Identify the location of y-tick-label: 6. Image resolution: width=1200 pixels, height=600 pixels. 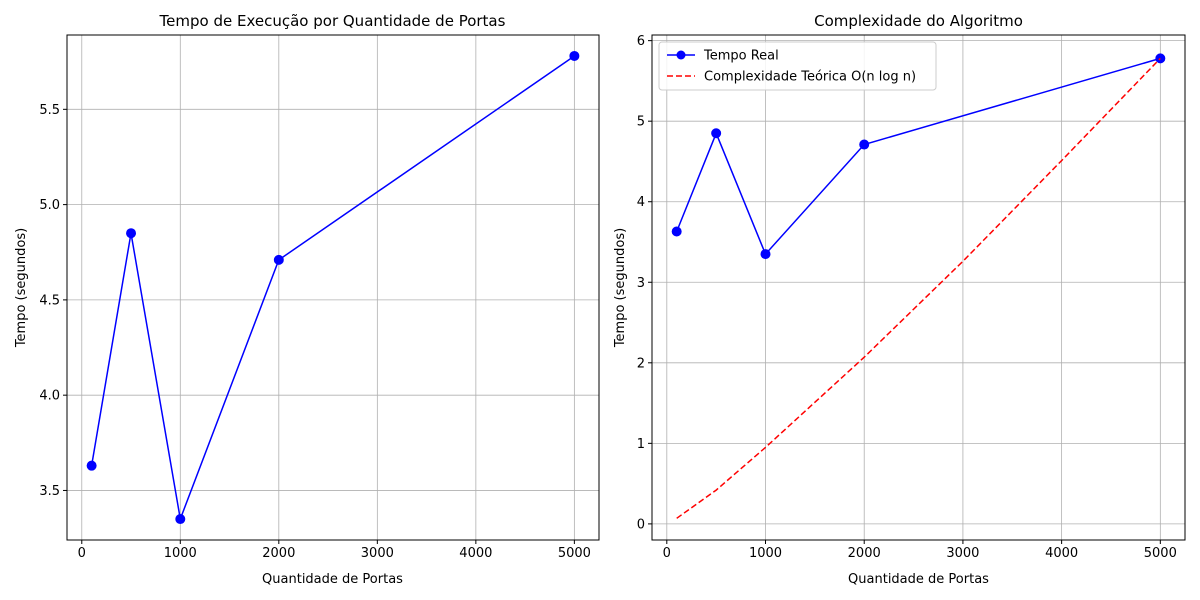
(641, 41).